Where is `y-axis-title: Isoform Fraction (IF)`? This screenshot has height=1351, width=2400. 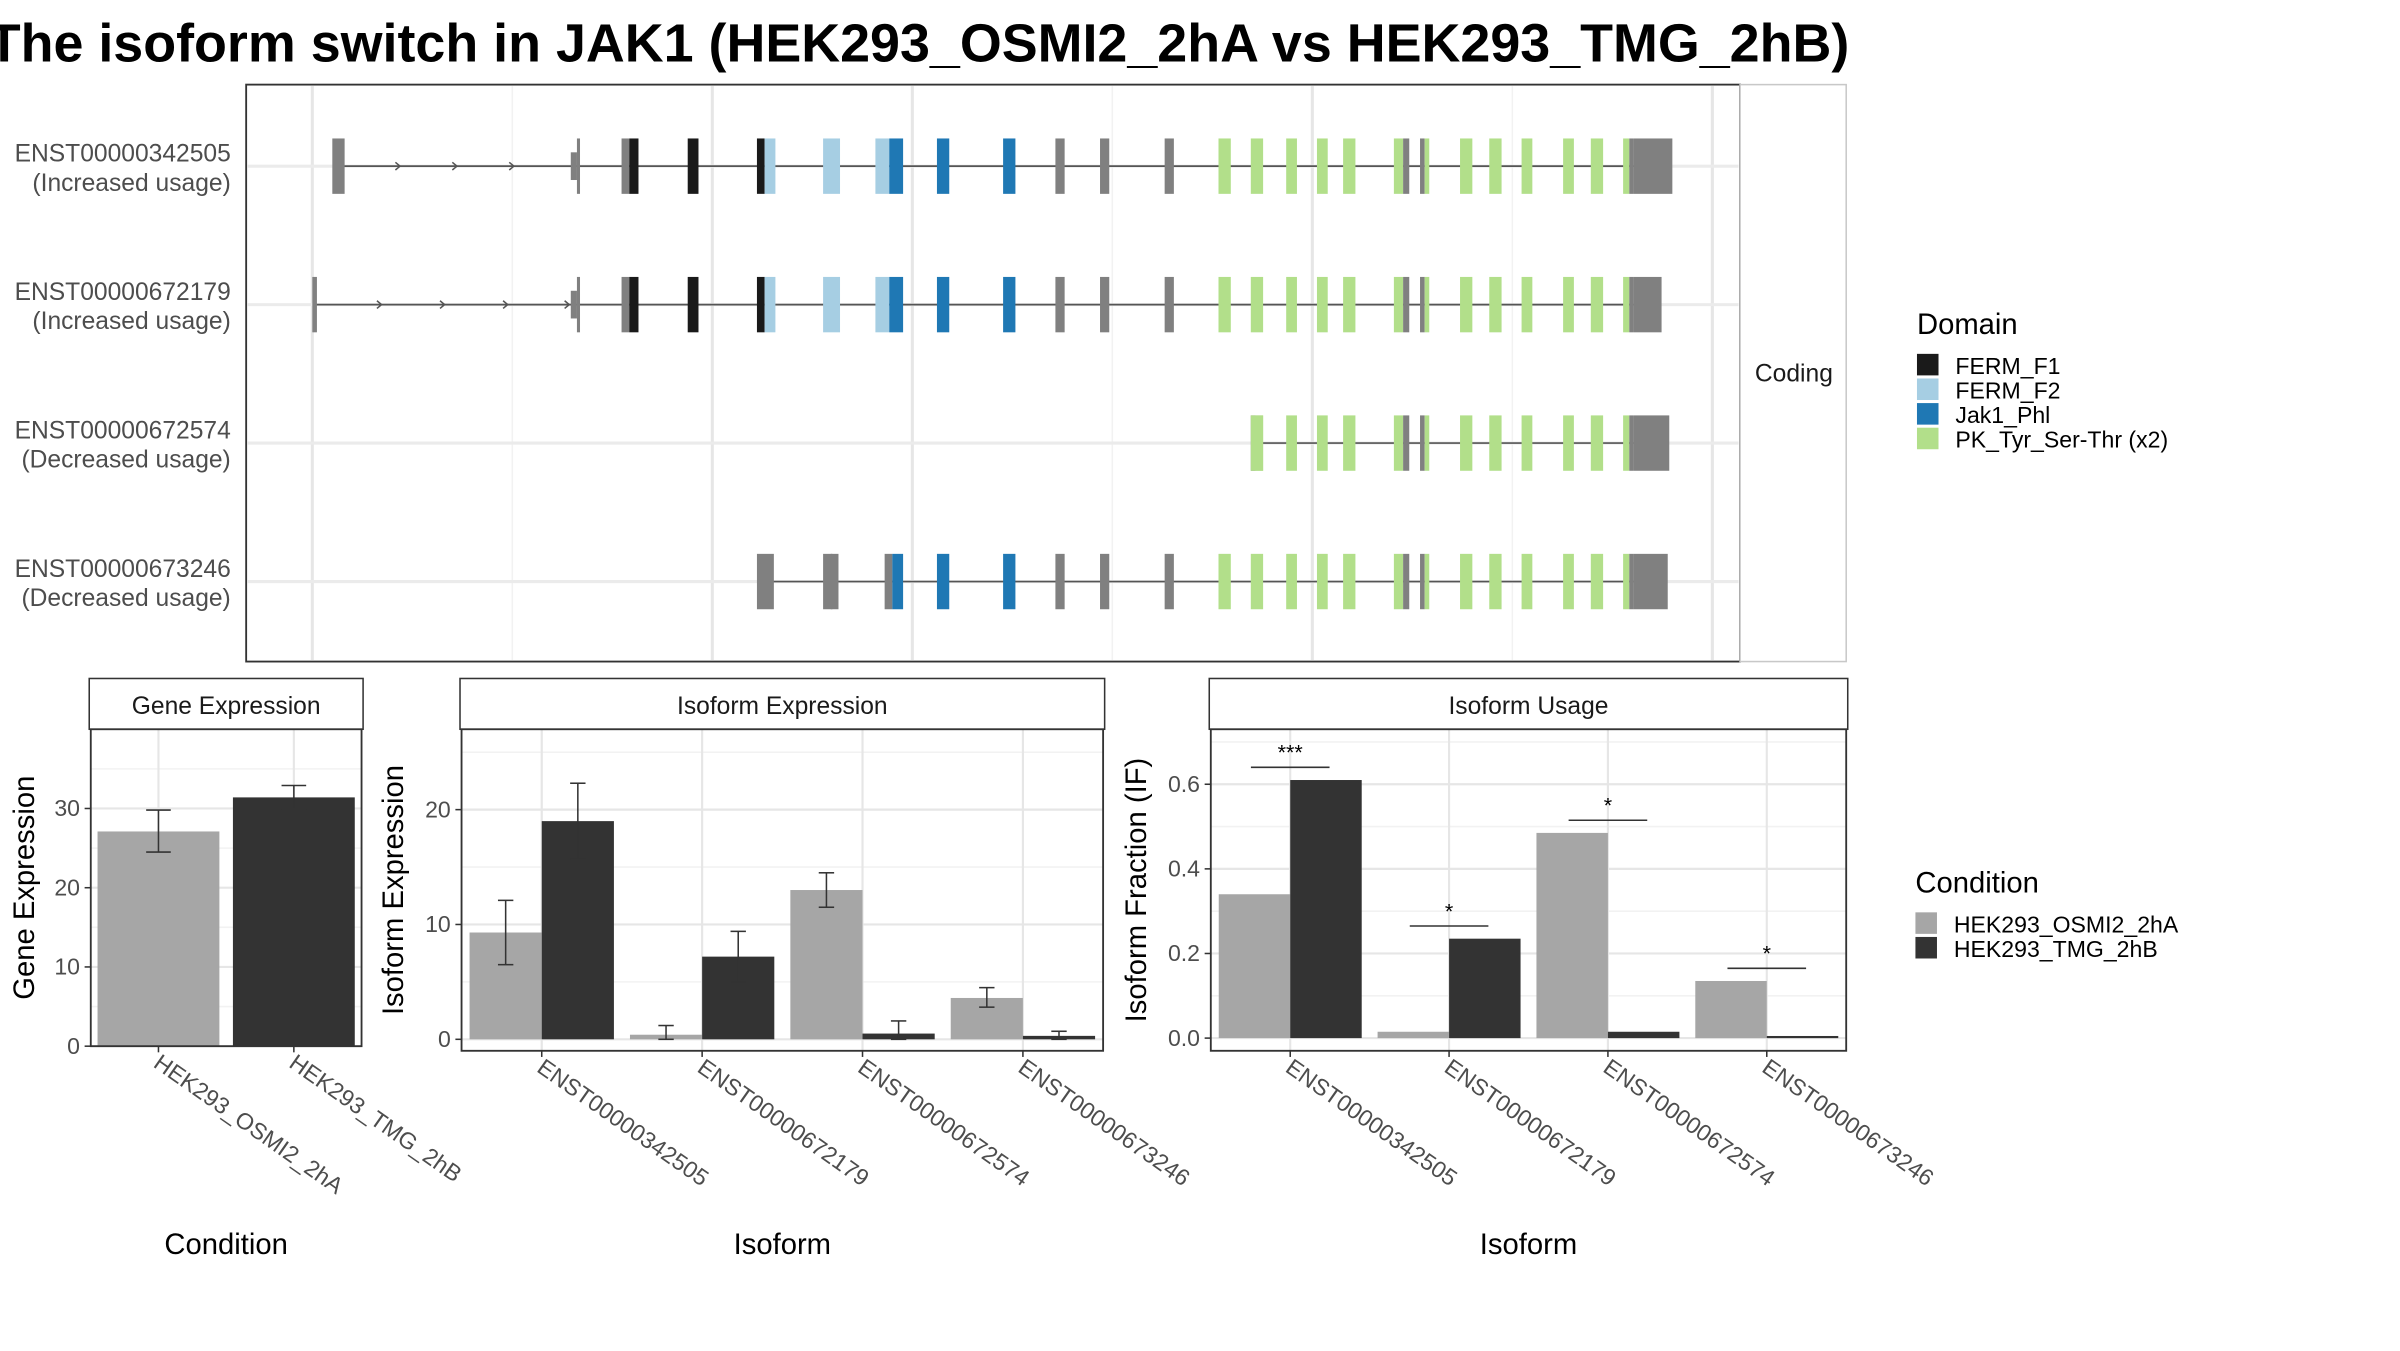 y-axis-title: Isoform Fraction (IF) is located at coordinates (1137, 890).